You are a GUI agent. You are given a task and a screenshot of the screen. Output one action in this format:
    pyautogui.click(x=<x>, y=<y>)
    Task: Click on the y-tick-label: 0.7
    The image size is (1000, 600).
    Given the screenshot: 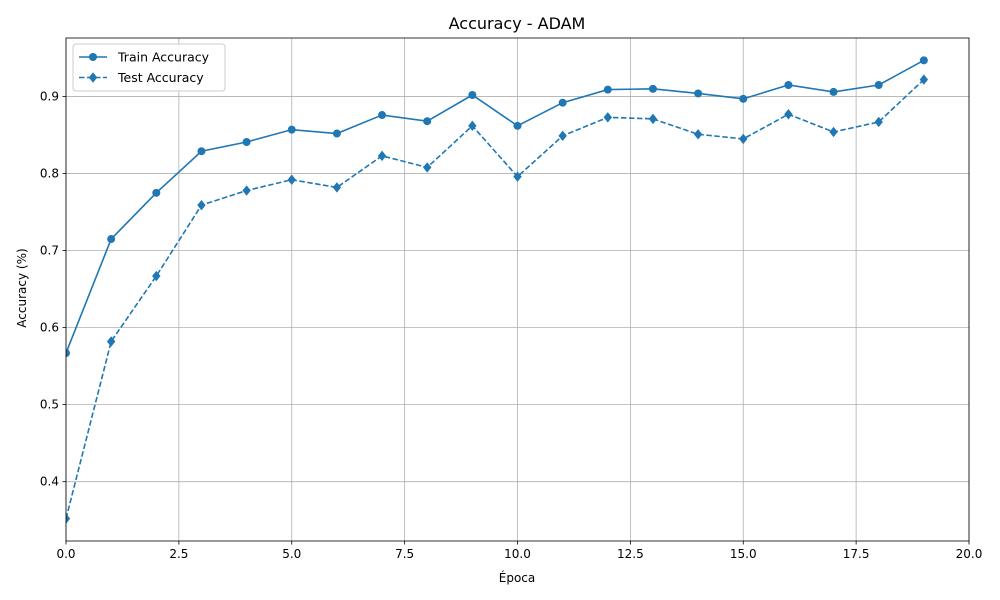 What is the action you would take?
    pyautogui.click(x=49, y=251)
    